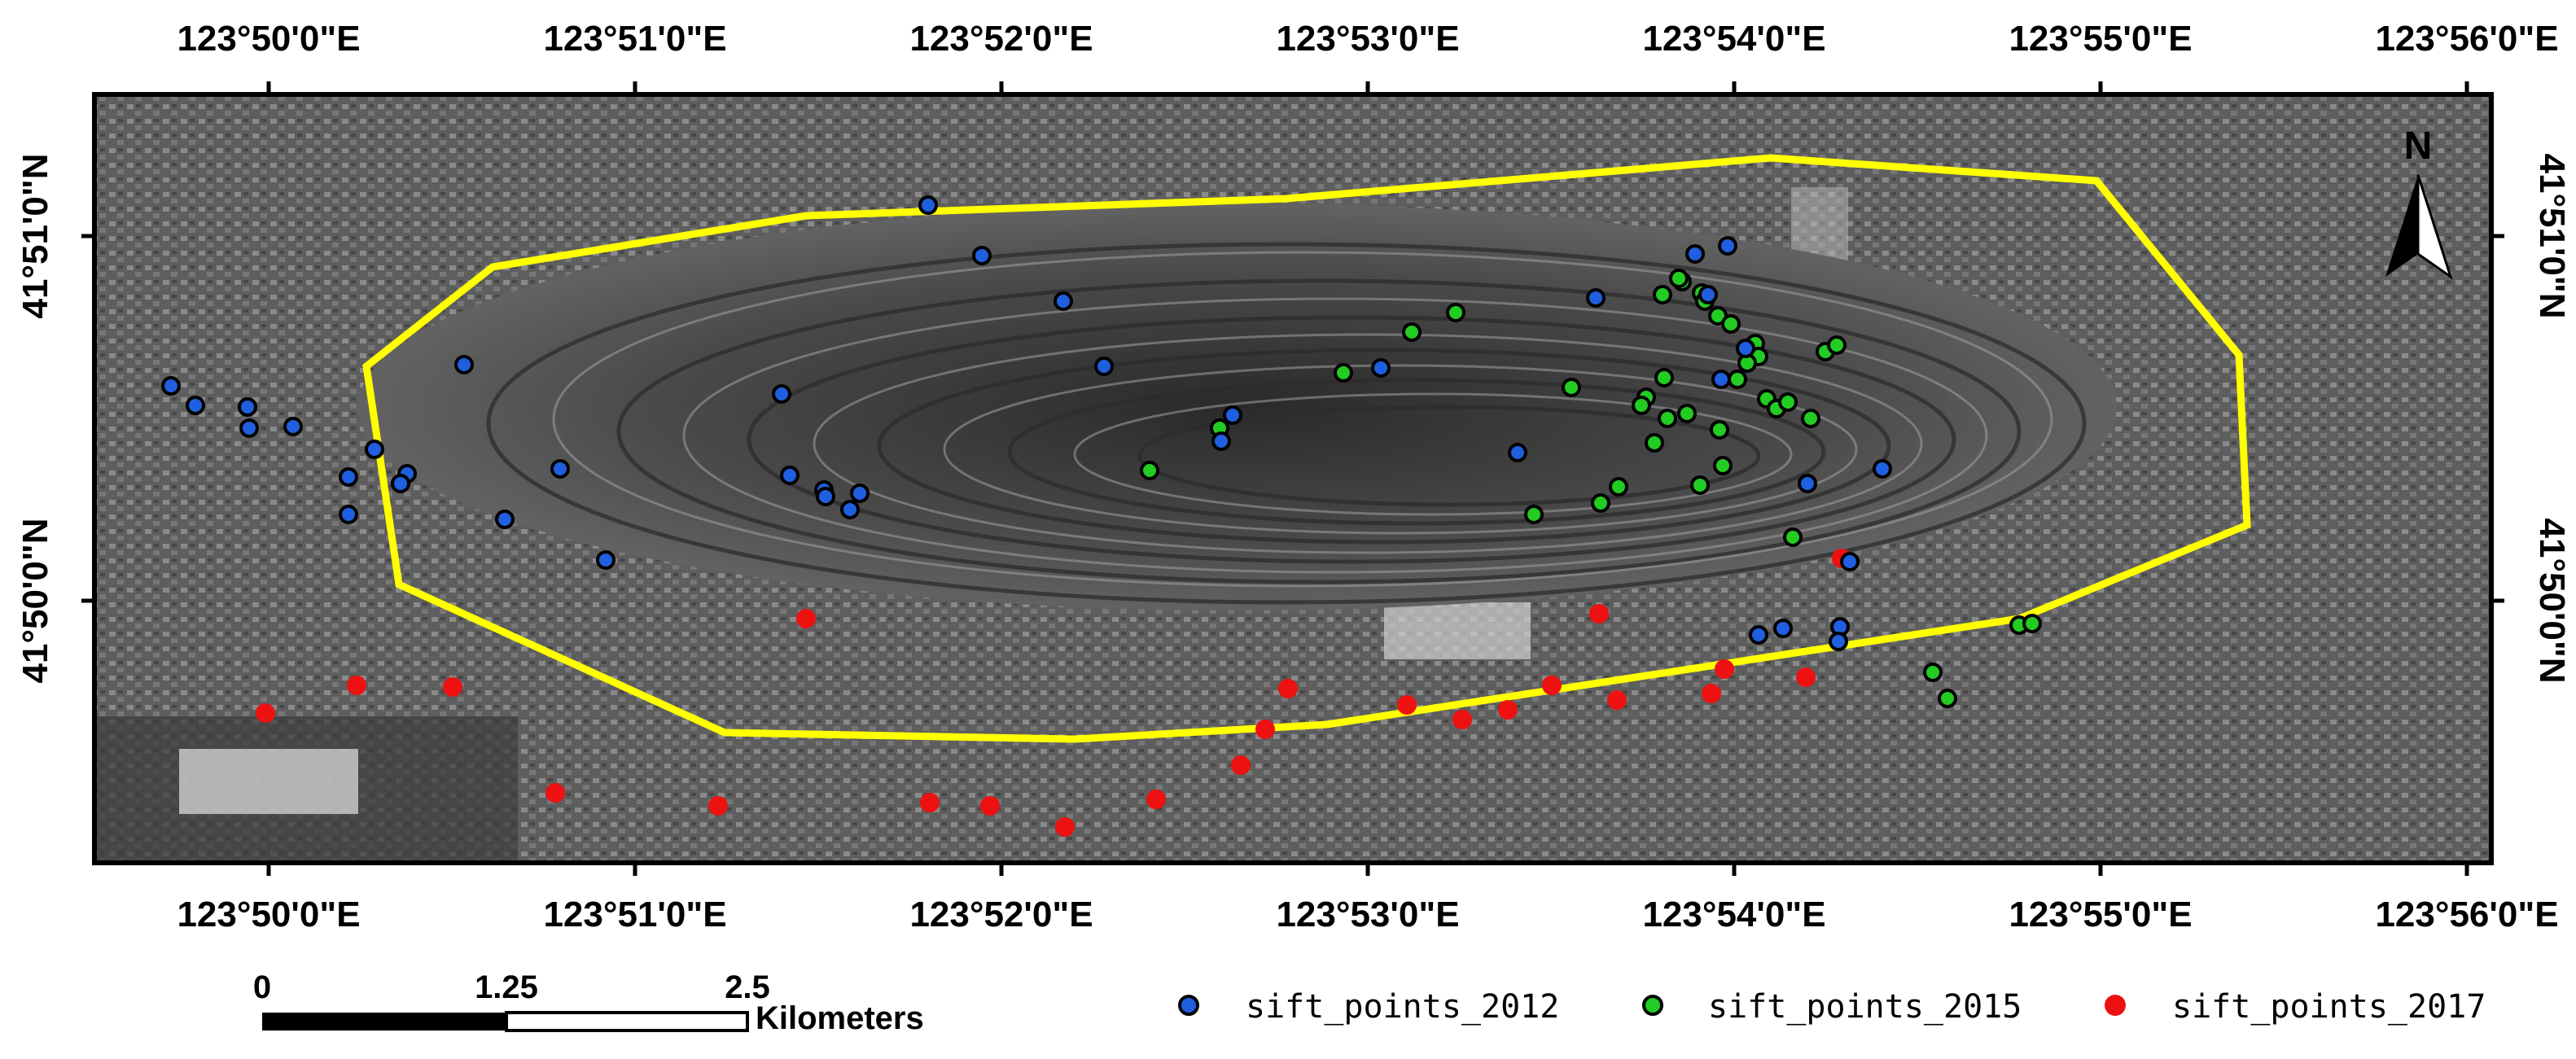  I want to click on right-latitude-labels: 41°51'0"N 41°50'0"N, so click(2552, 418).